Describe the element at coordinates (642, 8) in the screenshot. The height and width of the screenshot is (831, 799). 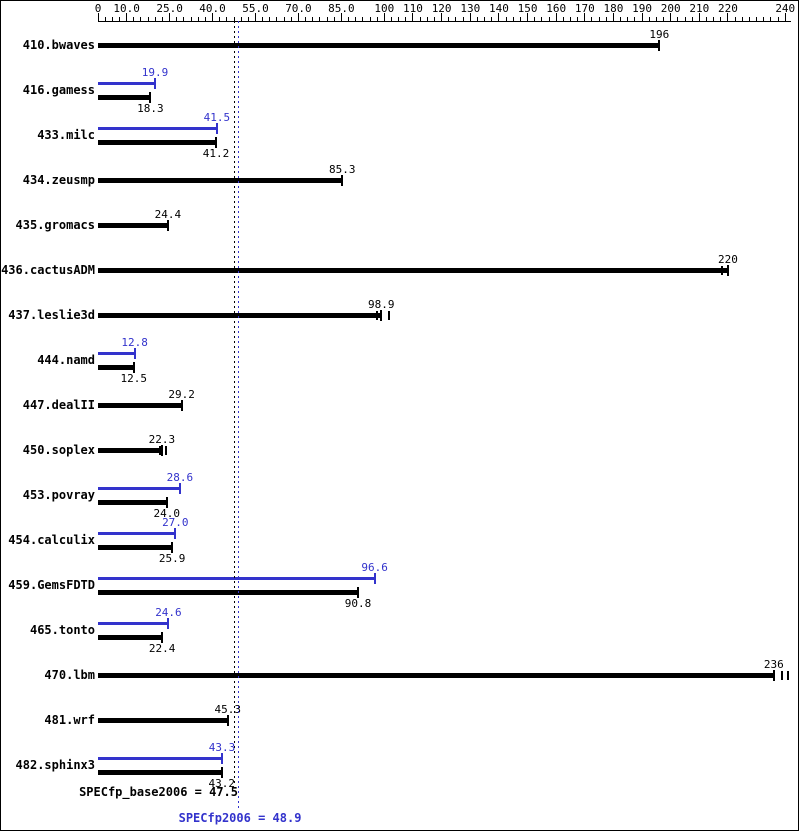
I see `x-axis-tick-label: 190` at that location.